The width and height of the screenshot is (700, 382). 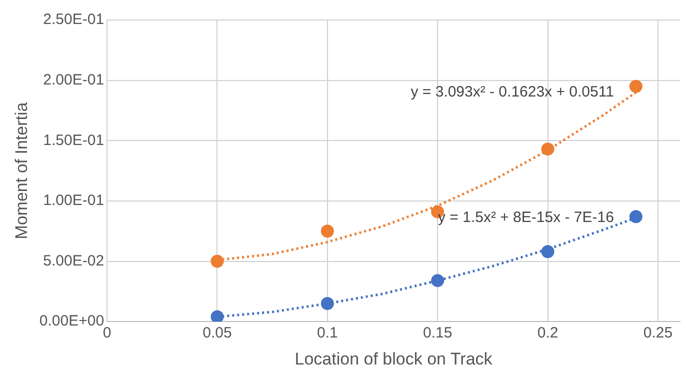 What do you see at coordinates (327, 333) in the screenshot?
I see `x-tick-label: 0.1` at bounding box center [327, 333].